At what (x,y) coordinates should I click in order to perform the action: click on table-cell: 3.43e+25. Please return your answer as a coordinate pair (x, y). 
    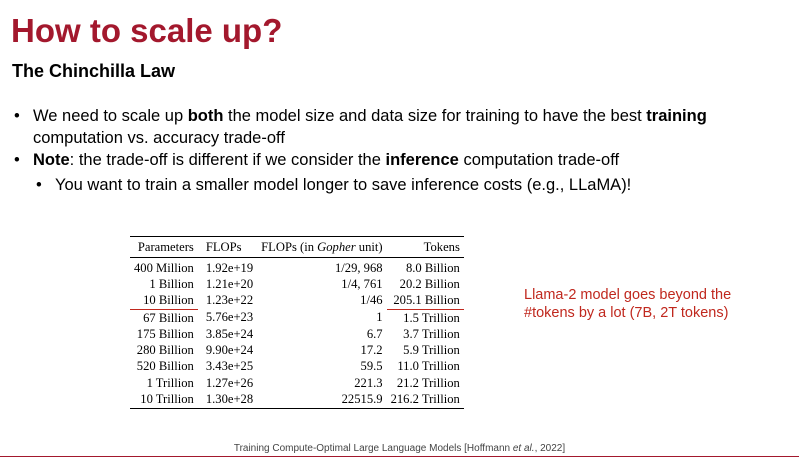
    Looking at the image, I should click on (229, 366).